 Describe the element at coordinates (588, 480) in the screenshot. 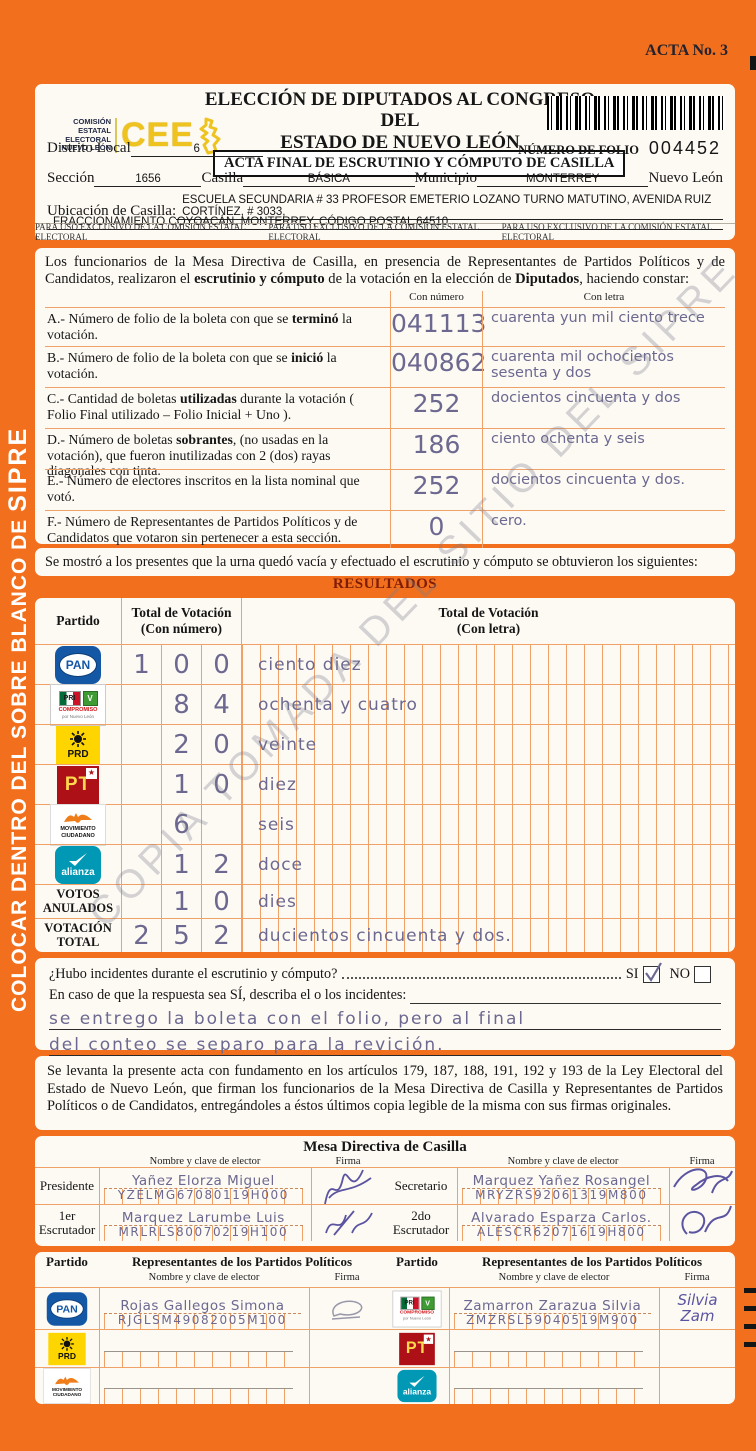

I see `handwritten-words: docientos cincuenta y dos.` at that location.